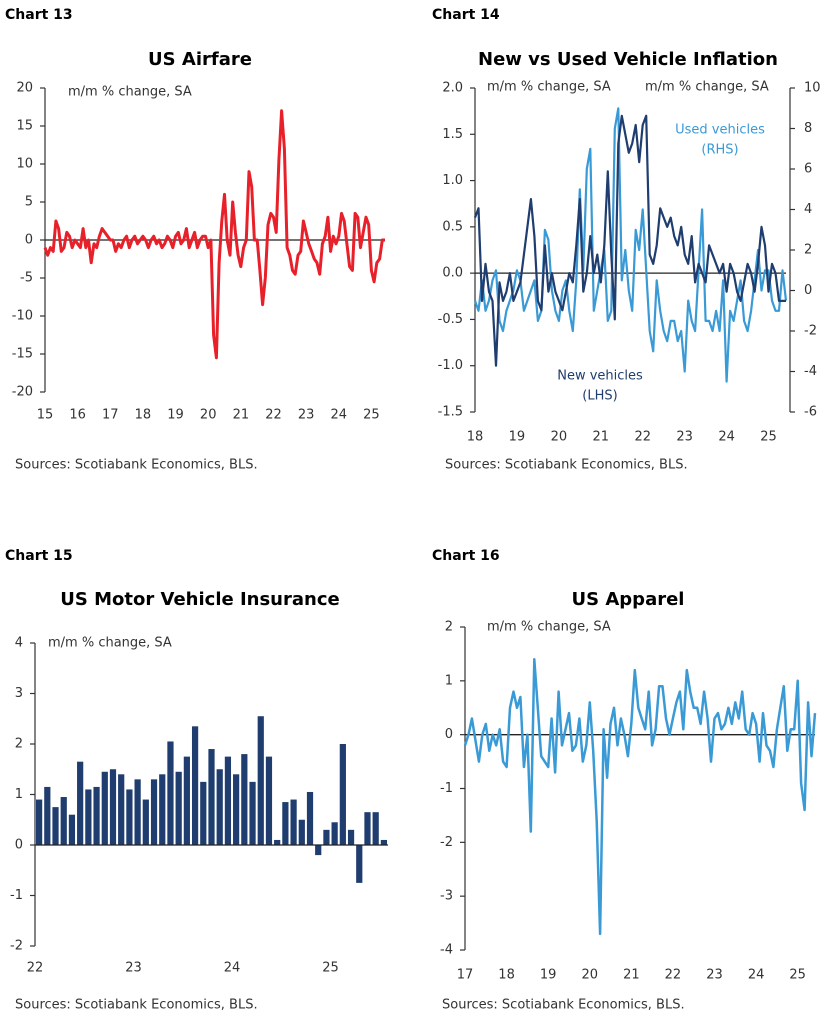 The width and height of the screenshot is (828, 1023). What do you see at coordinates (466, 556) in the screenshot?
I see `chart-label: Chart 16` at bounding box center [466, 556].